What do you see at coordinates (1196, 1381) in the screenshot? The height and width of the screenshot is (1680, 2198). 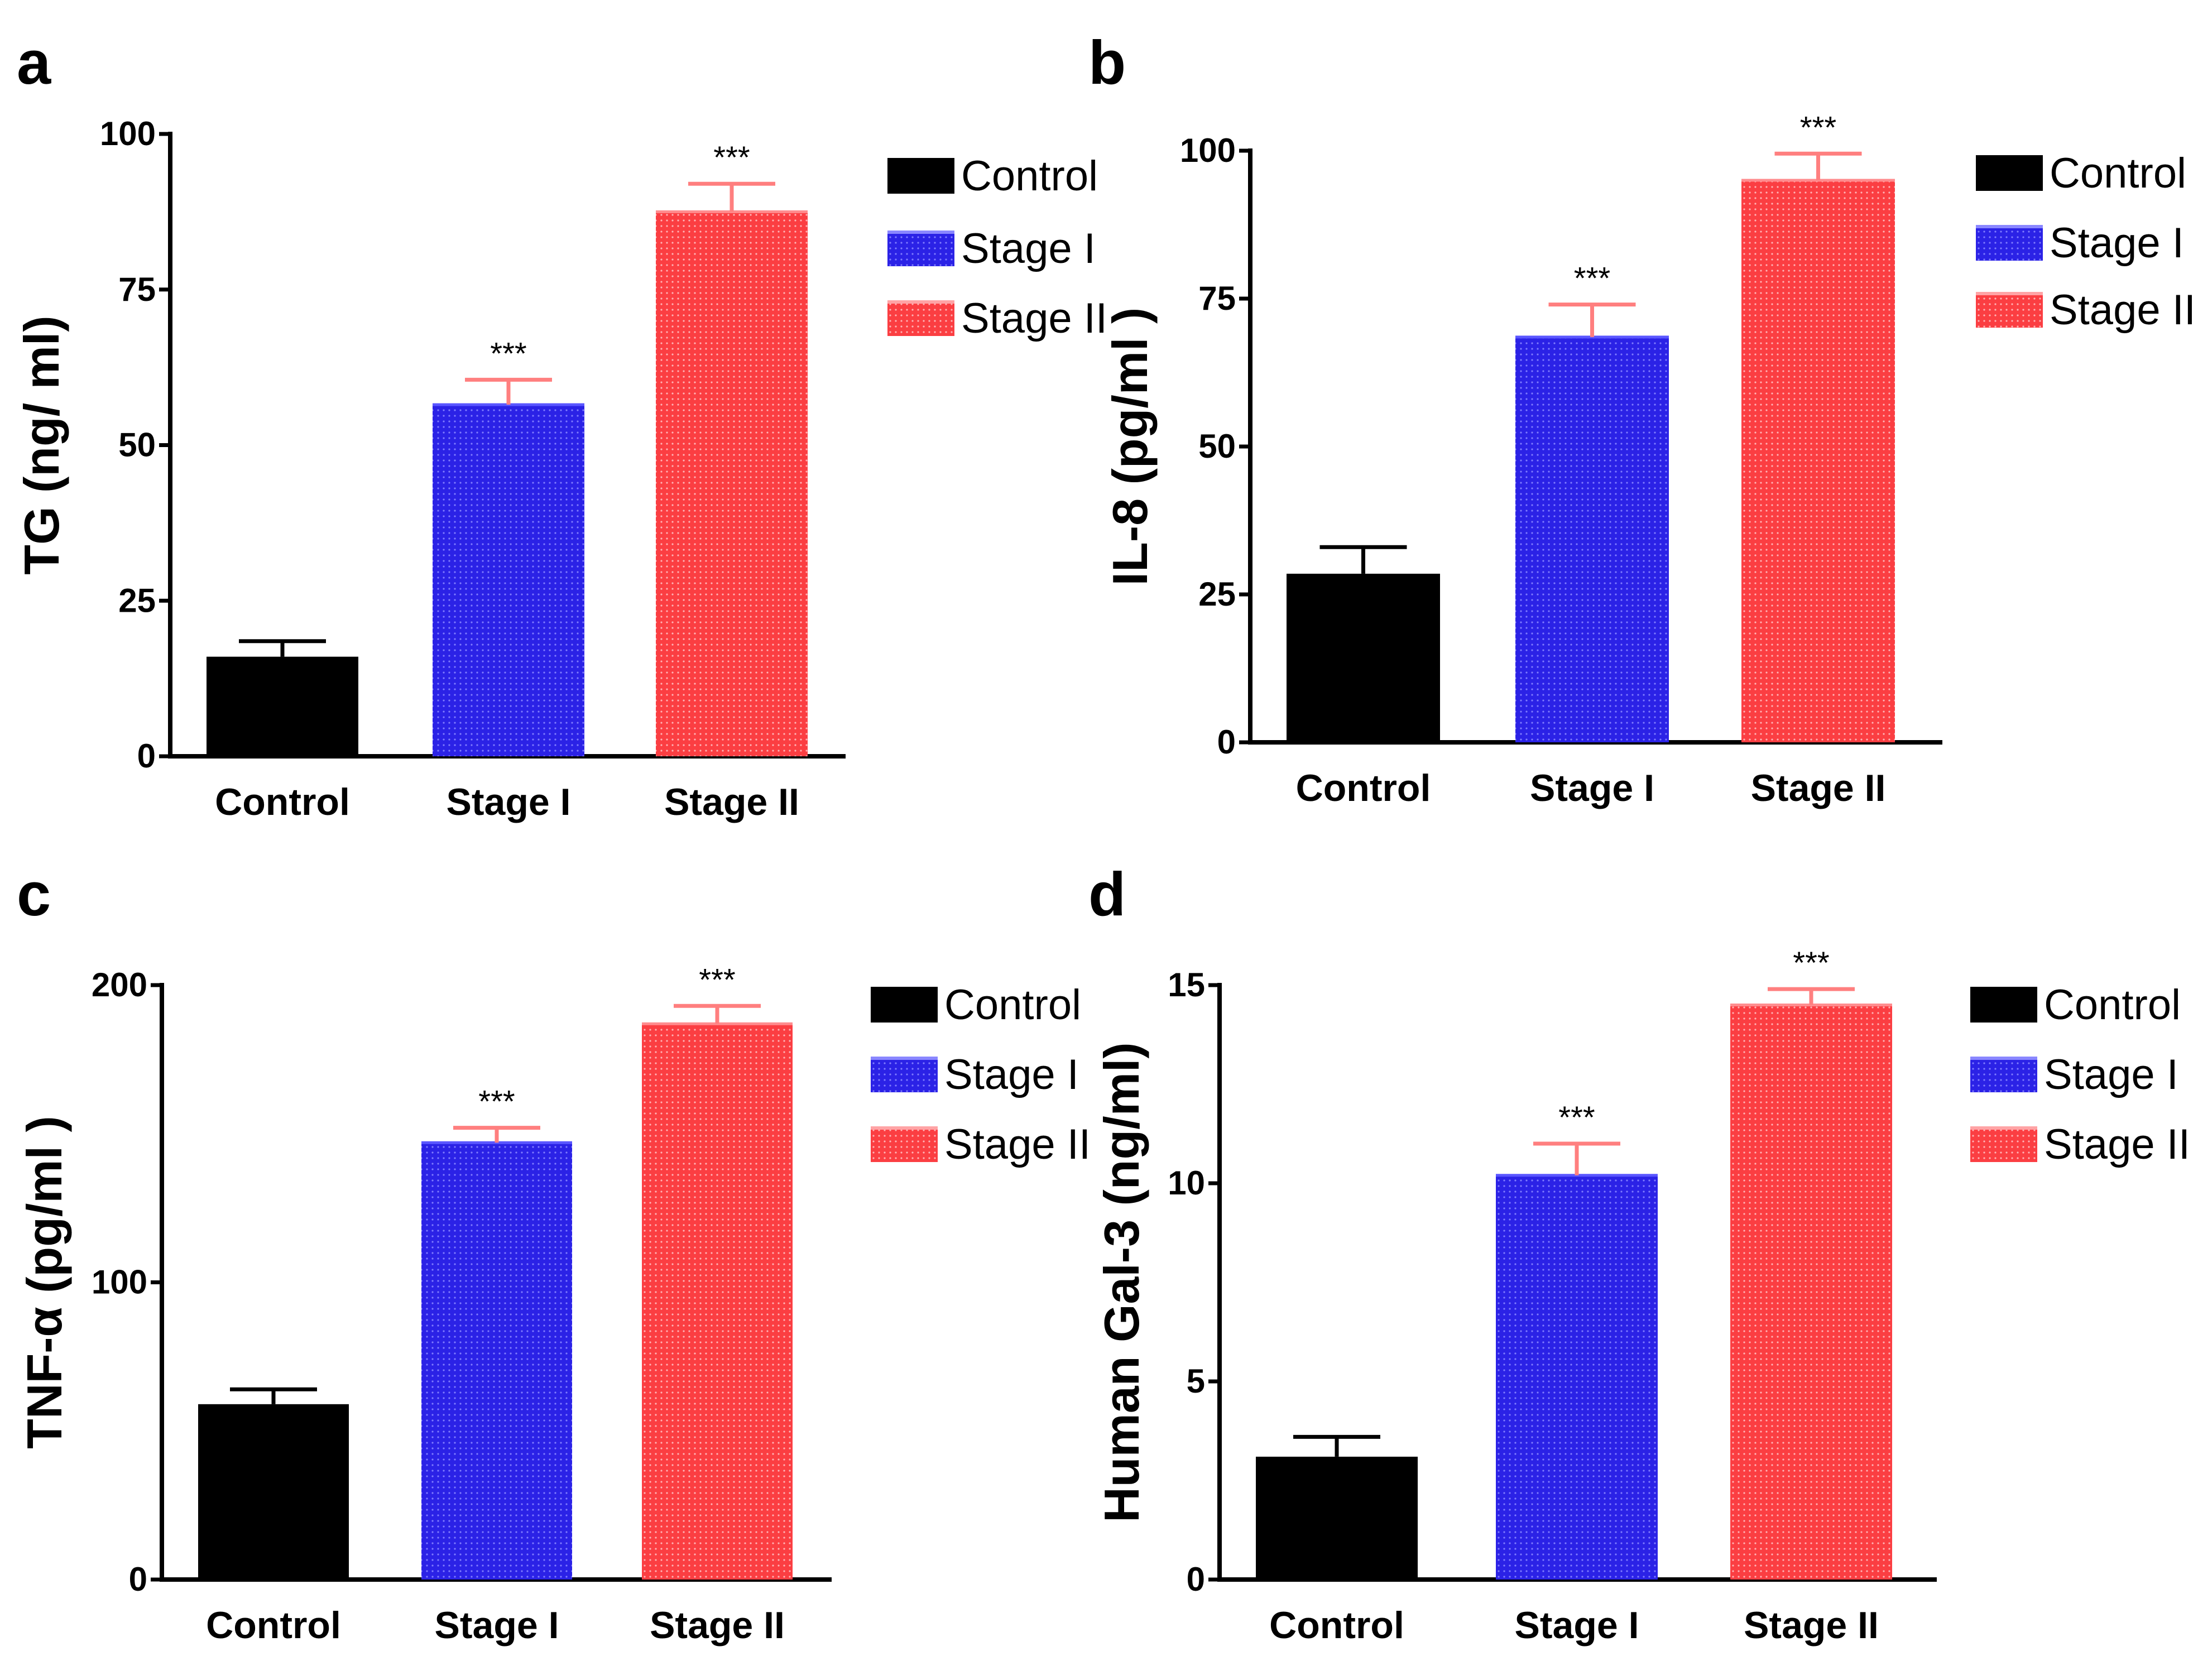 I see `y-tick-label: 5` at bounding box center [1196, 1381].